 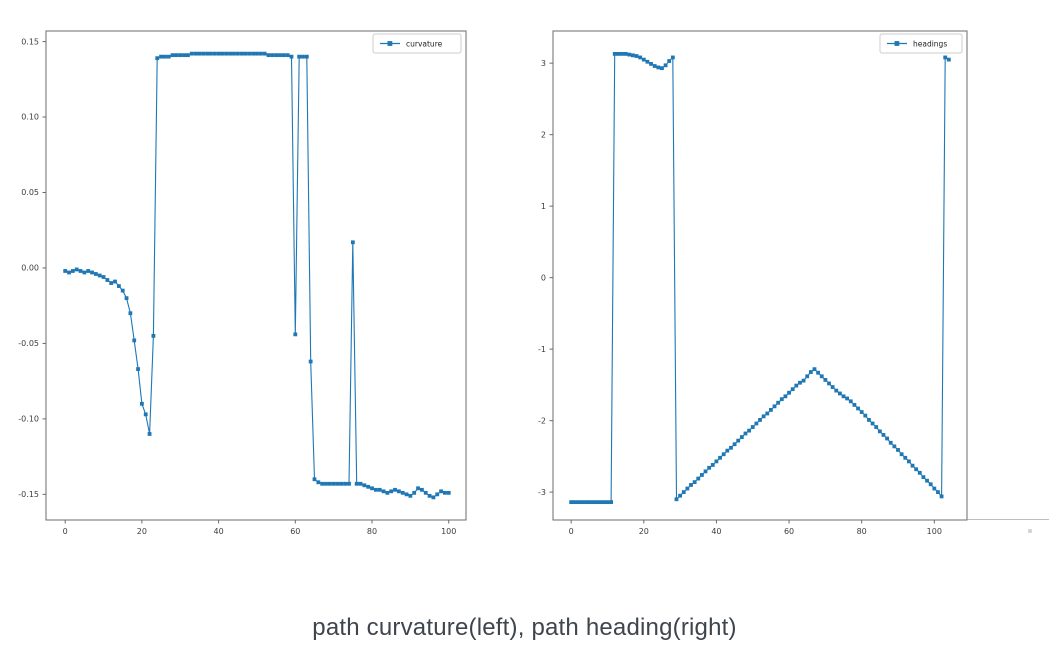 What do you see at coordinates (542, 349) in the screenshot?
I see `y-tick-label: -1` at bounding box center [542, 349].